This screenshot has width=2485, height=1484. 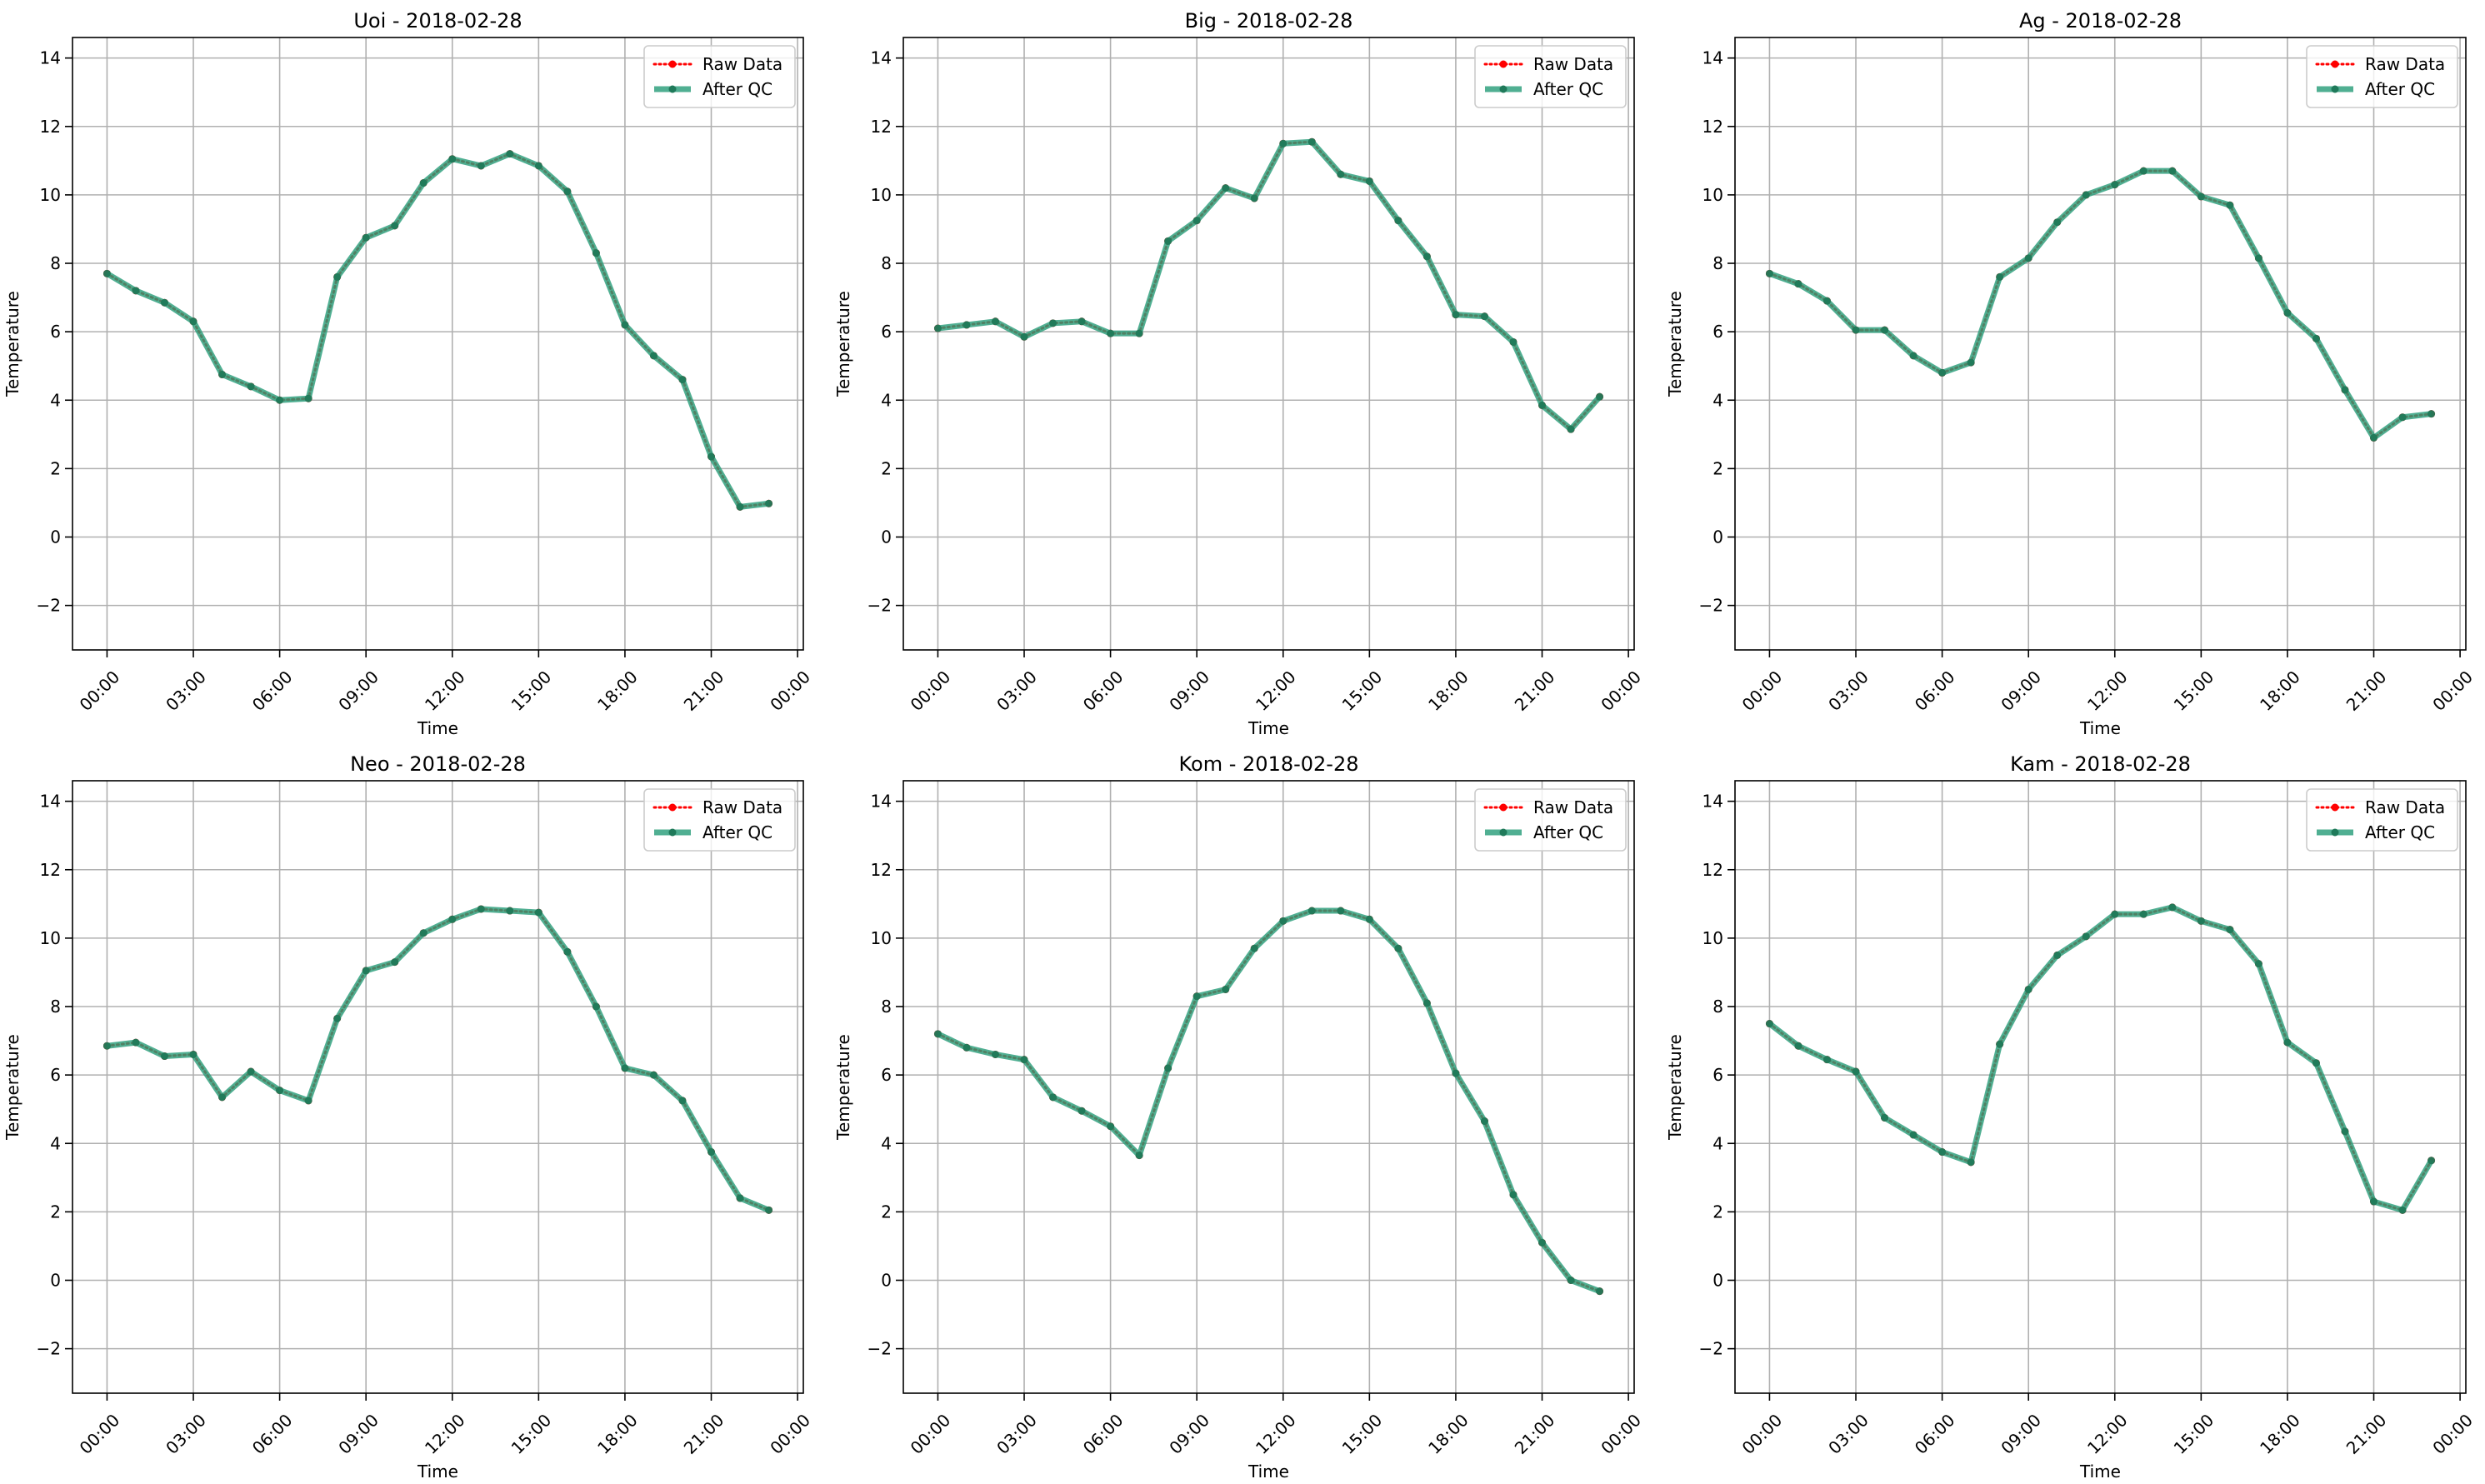 What do you see at coordinates (55, 1143) in the screenshot?
I see `y-tick-label: 4` at bounding box center [55, 1143].